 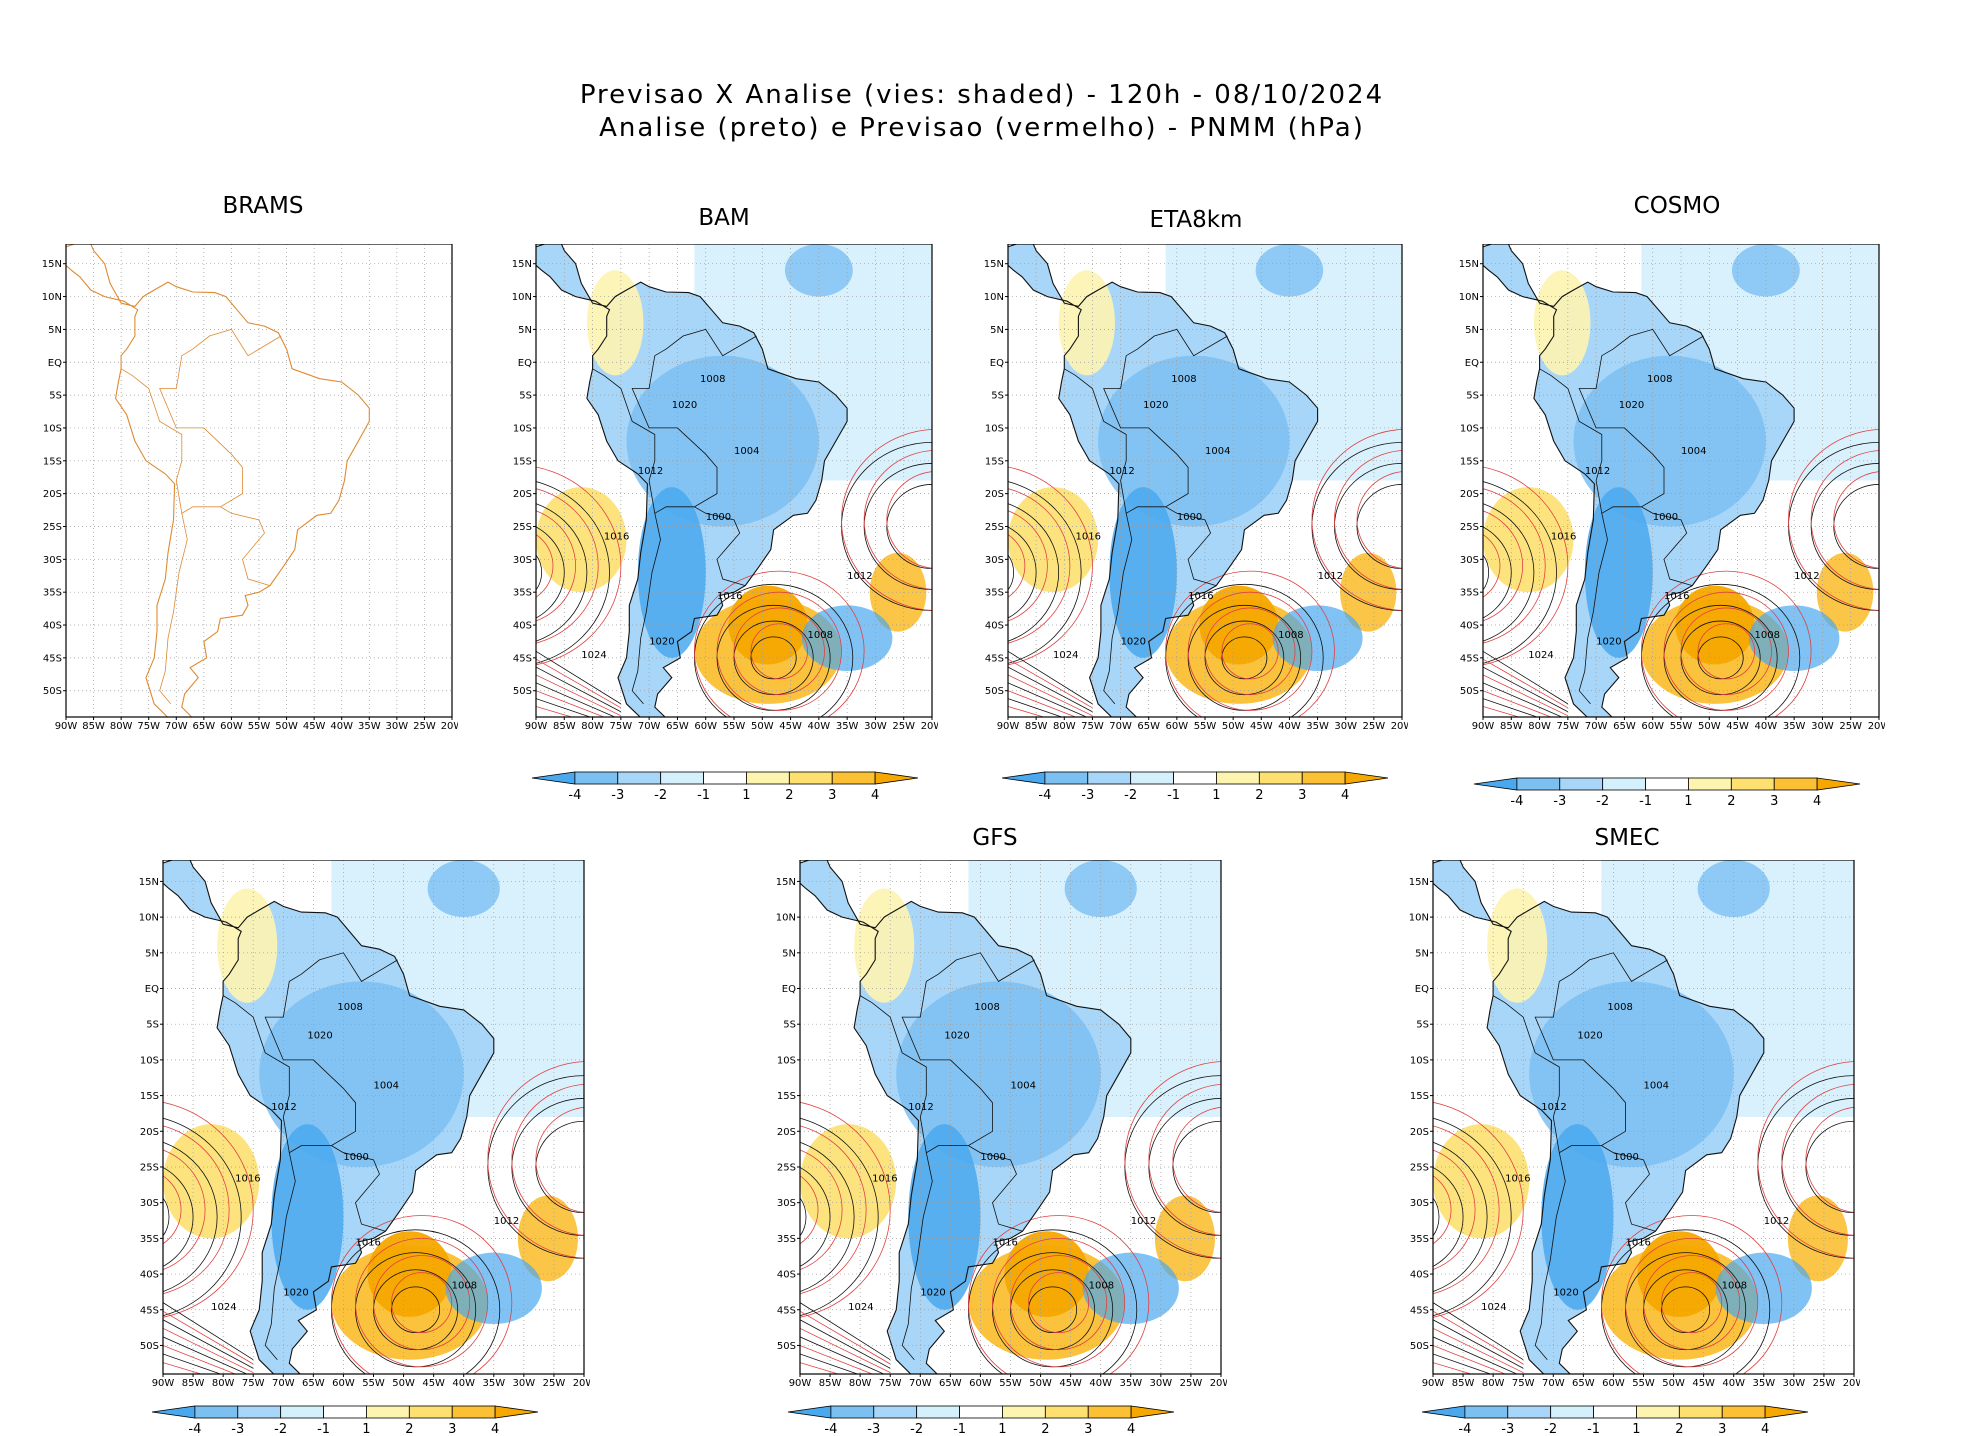 I want to click on lat-tick-label: 40S, so click(x=1419, y=1275).